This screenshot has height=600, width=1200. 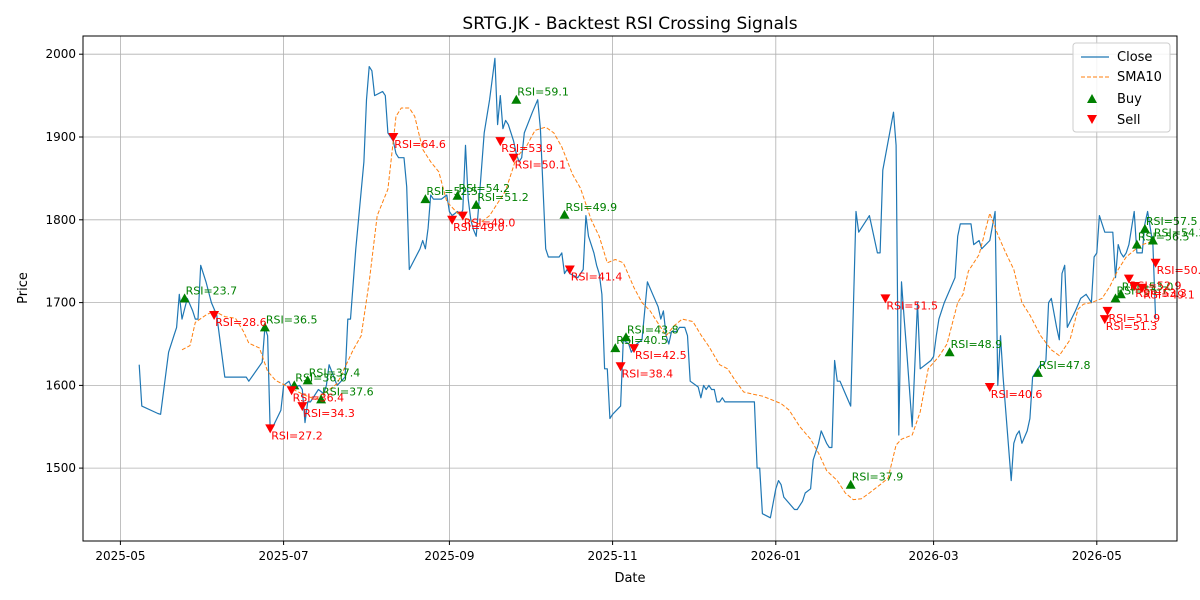 What do you see at coordinates (629, 578) in the screenshot?
I see `x-axis-label: Date` at bounding box center [629, 578].